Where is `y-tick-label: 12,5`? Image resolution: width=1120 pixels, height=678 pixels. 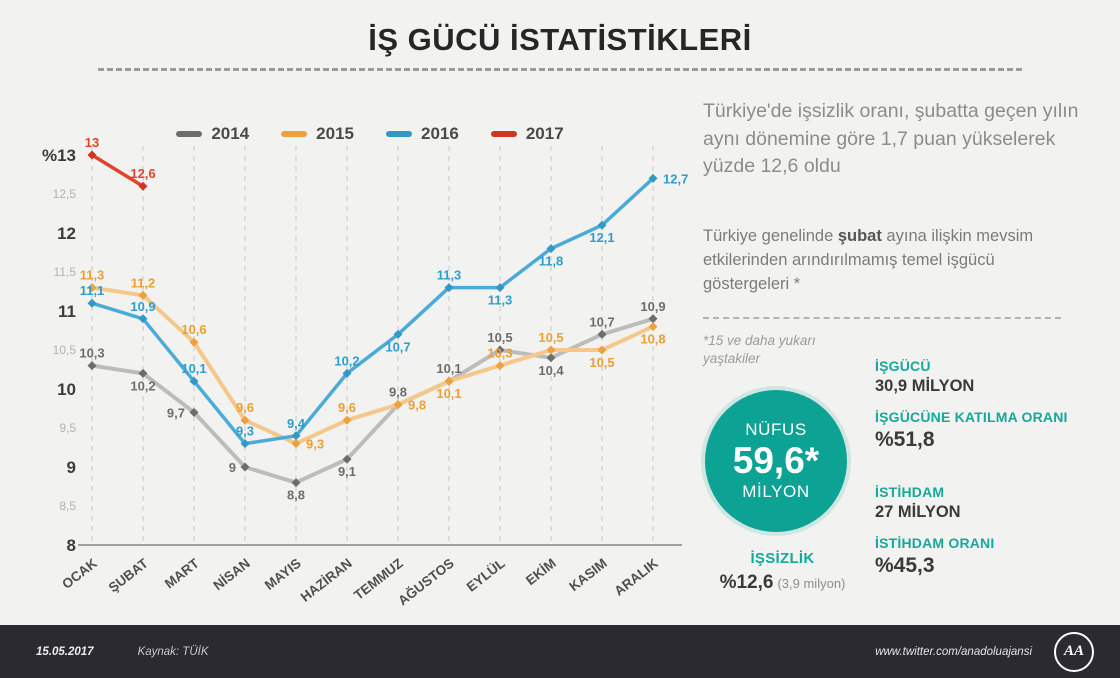 y-tick-label: 12,5 is located at coordinates (65, 194).